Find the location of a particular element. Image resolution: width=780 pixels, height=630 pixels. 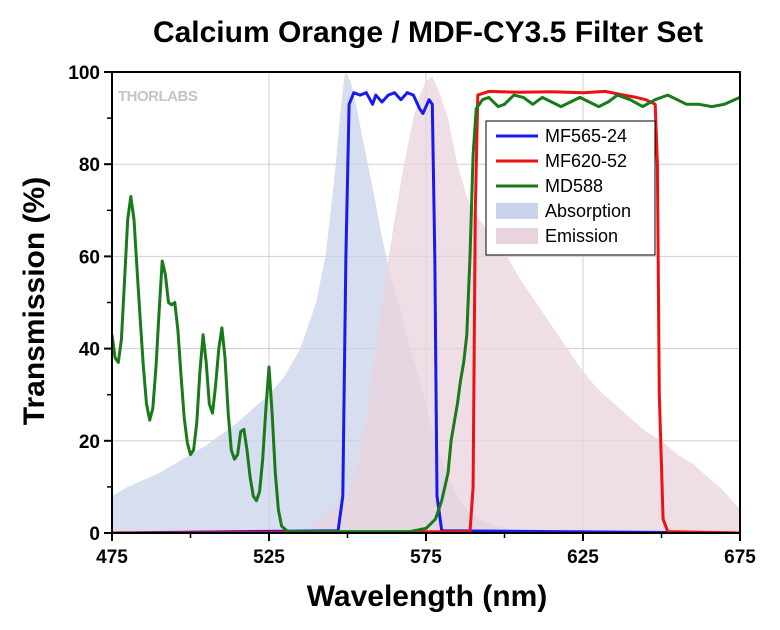

y-tick-label: 0 is located at coordinates (94, 534).